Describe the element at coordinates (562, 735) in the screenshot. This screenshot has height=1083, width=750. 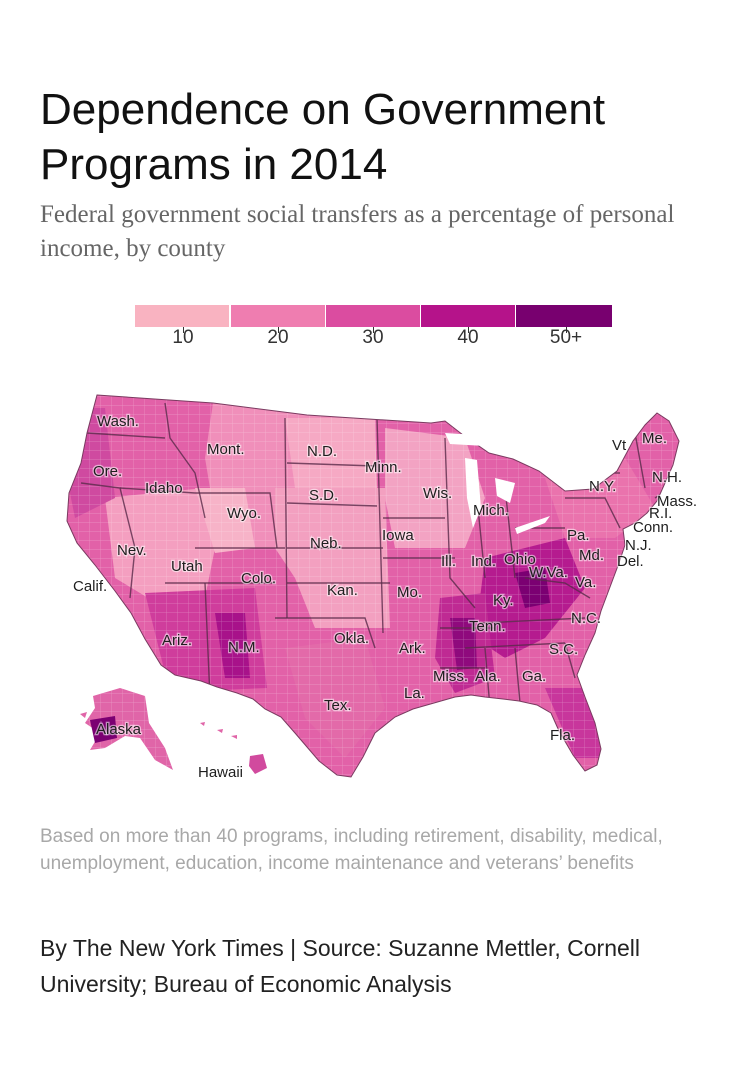
I see `label-fla: Fla.` at that location.